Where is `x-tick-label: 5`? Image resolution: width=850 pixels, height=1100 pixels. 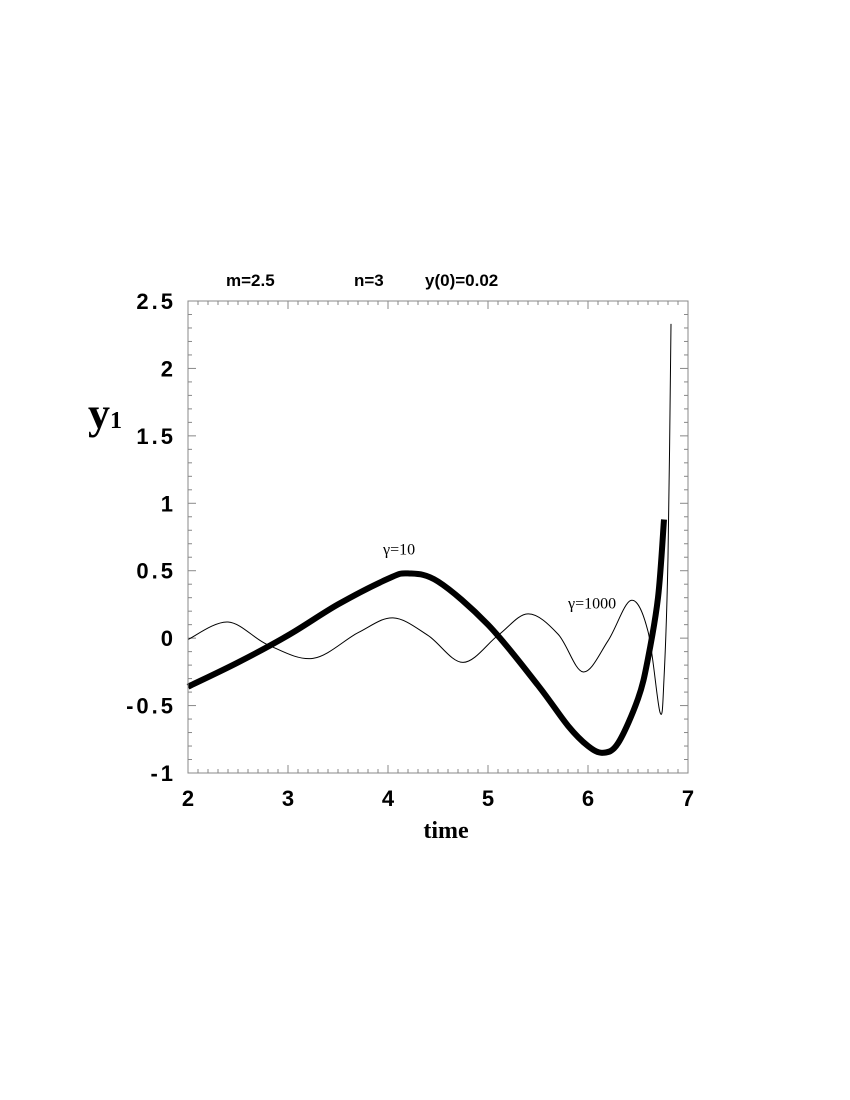
x-tick-label: 5 is located at coordinates (488, 798).